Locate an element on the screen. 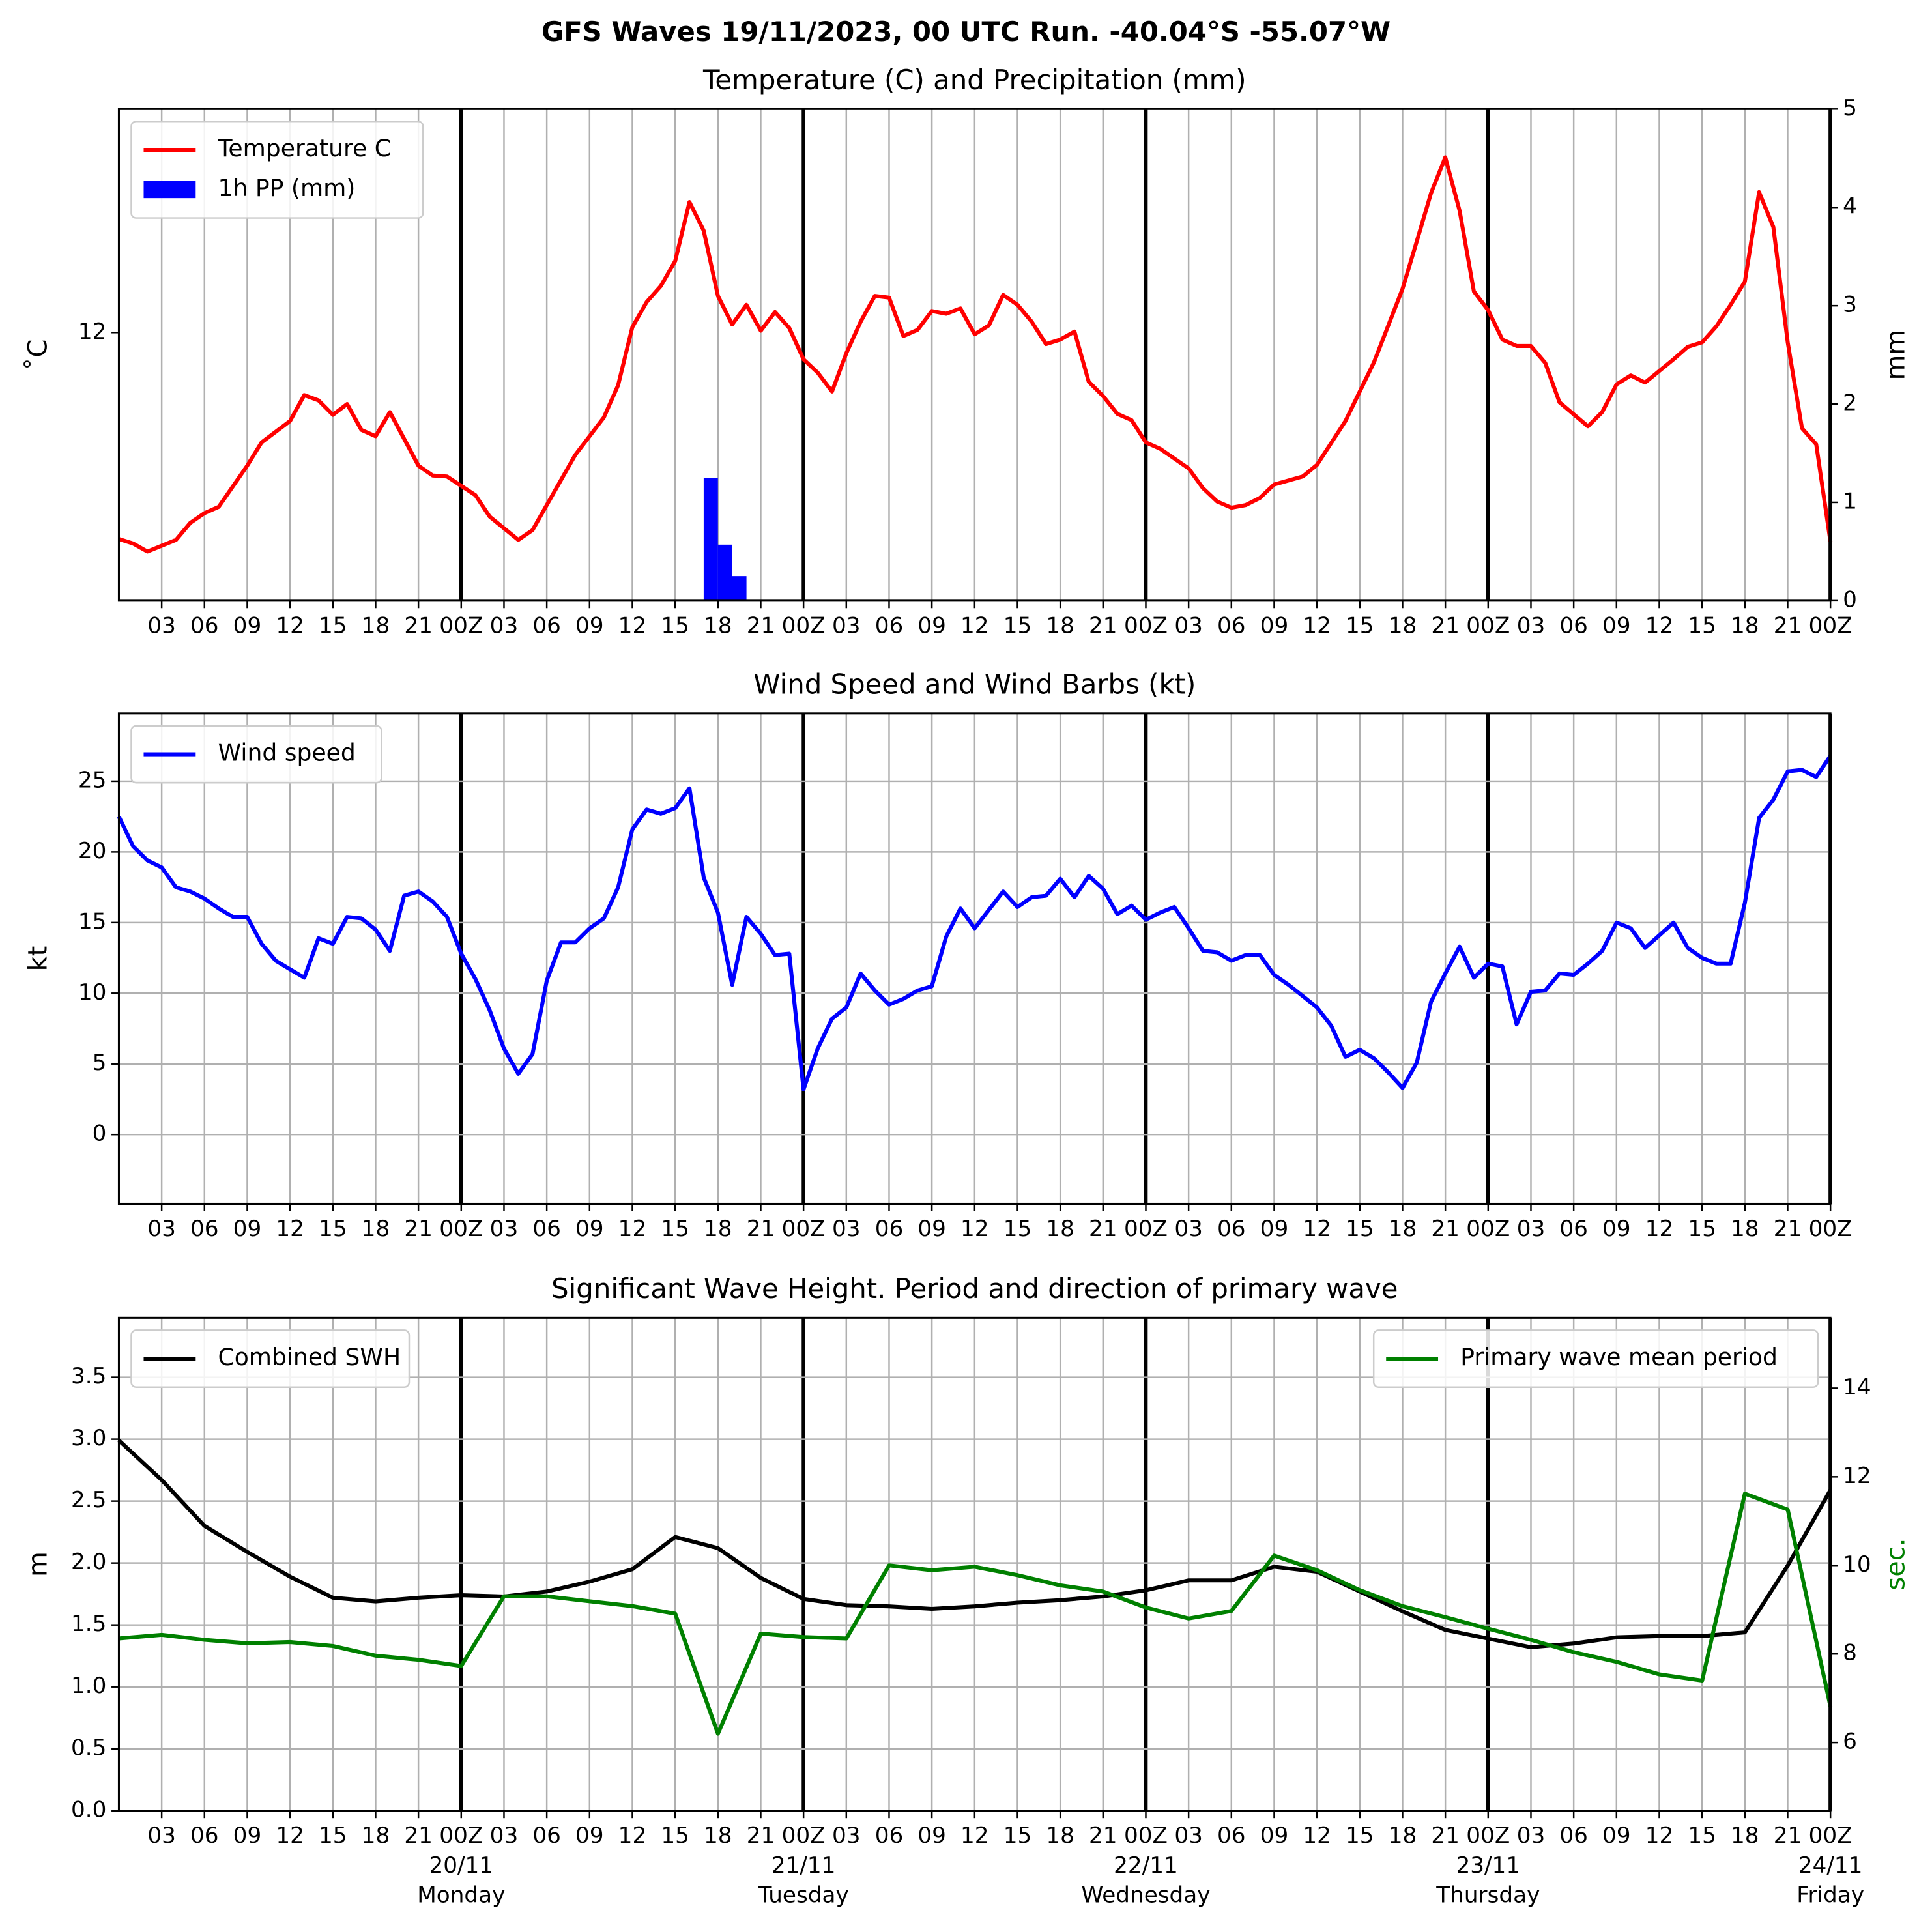 The width and height of the screenshot is (1932, 1921). y-tick-label: 3.0 is located at coordinates (88, 1438).